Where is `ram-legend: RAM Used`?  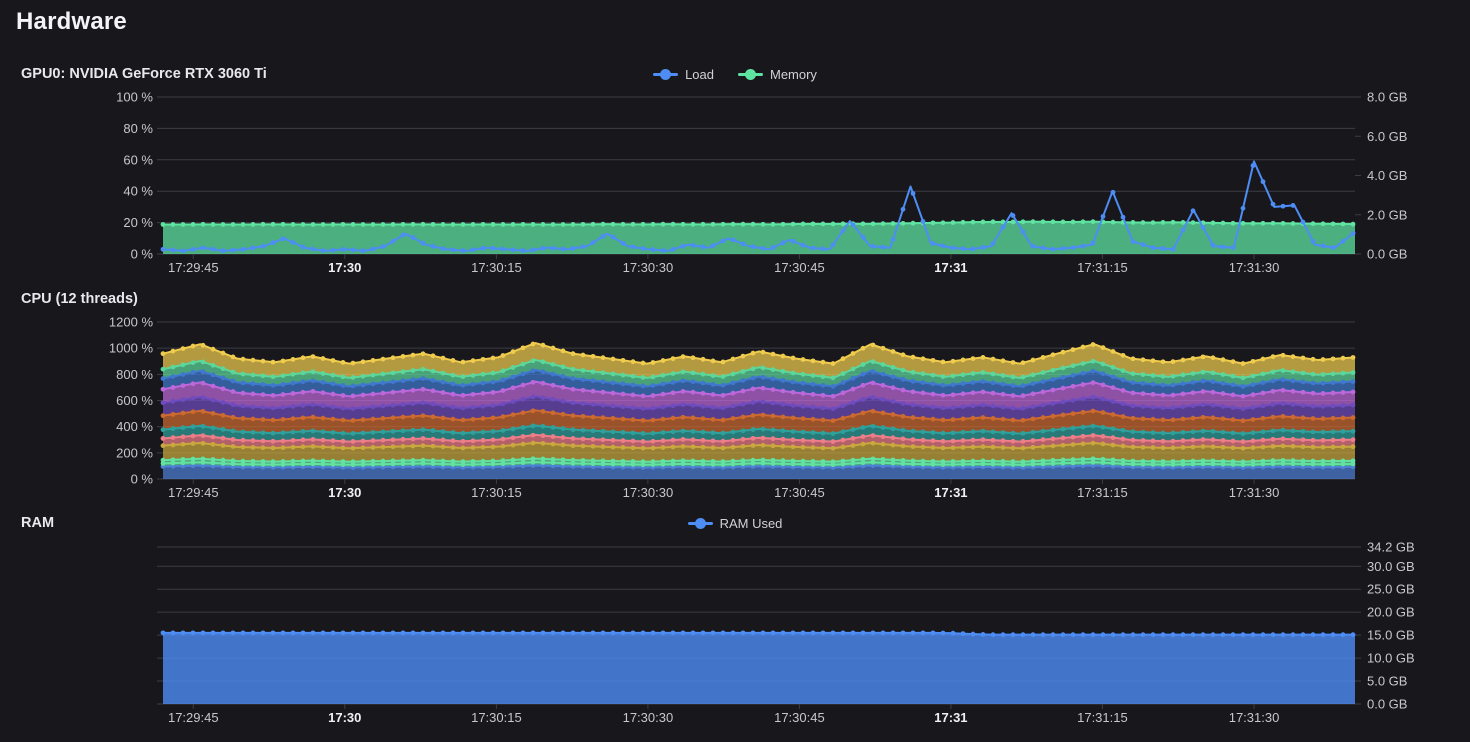
ram-legend: RAM Used is located at coordinates (735, 523).